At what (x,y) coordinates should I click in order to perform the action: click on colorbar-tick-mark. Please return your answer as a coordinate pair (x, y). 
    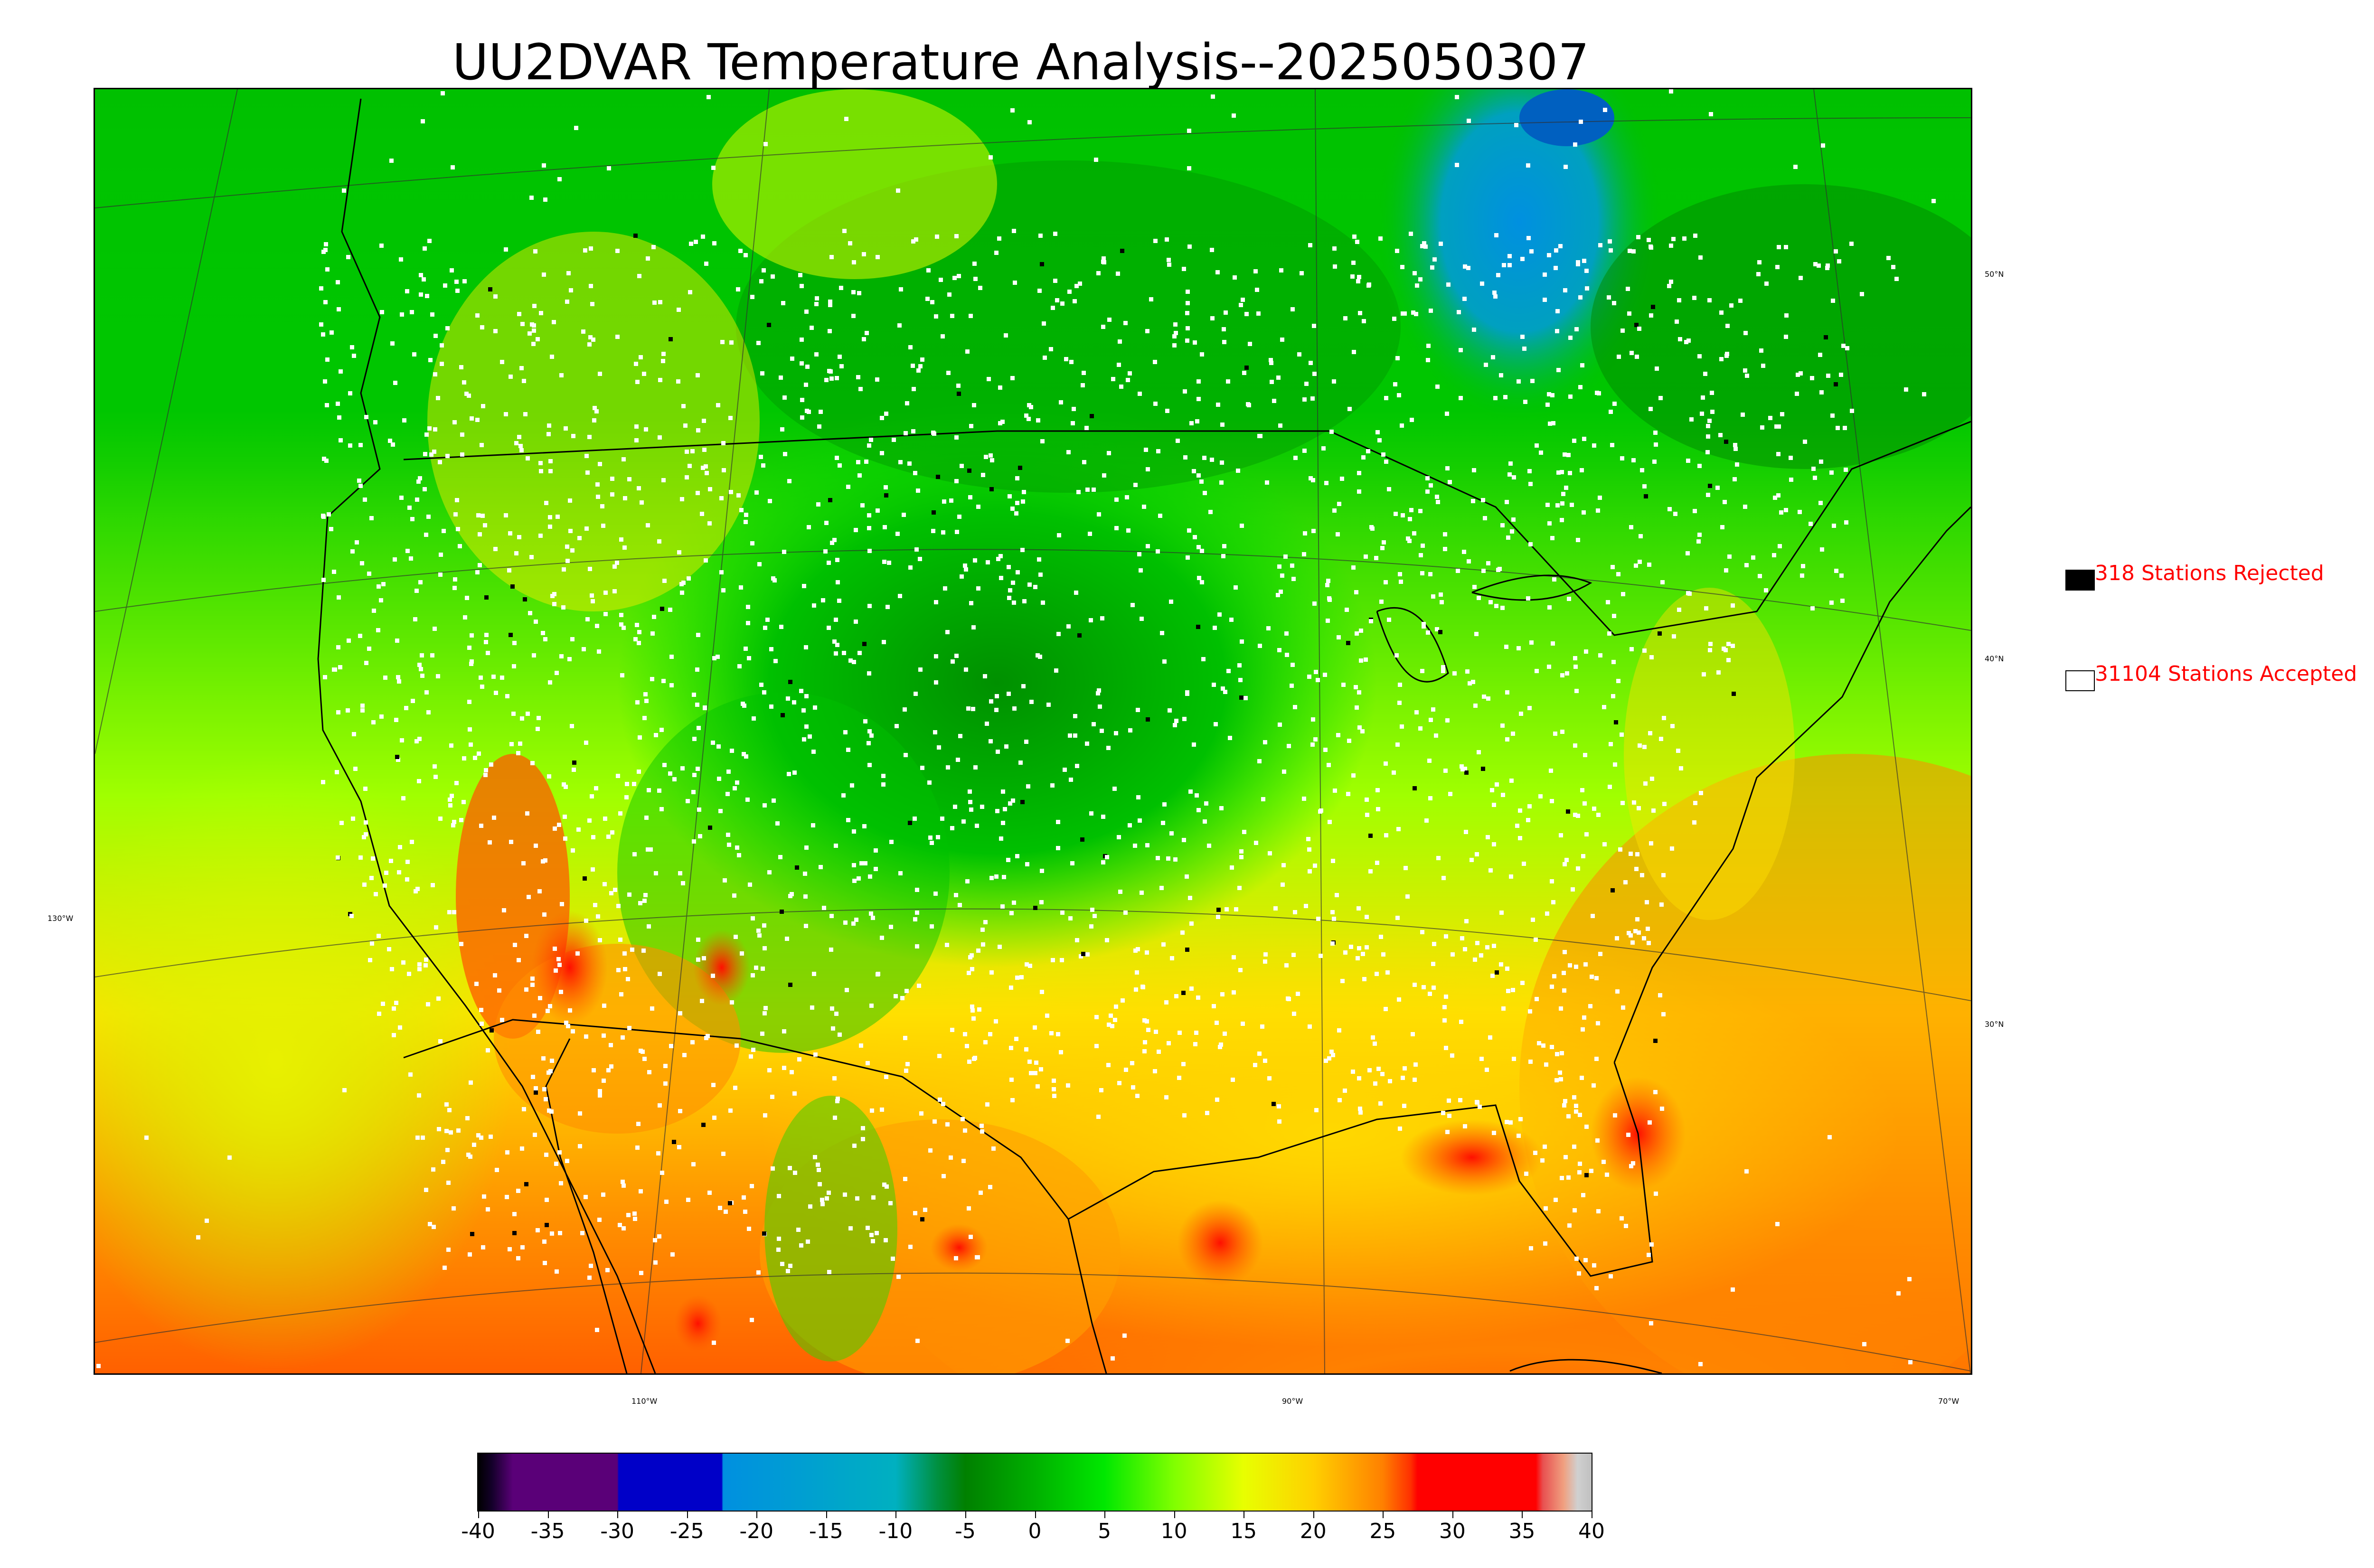
    Looking at the image, I should click on (757, 1515).